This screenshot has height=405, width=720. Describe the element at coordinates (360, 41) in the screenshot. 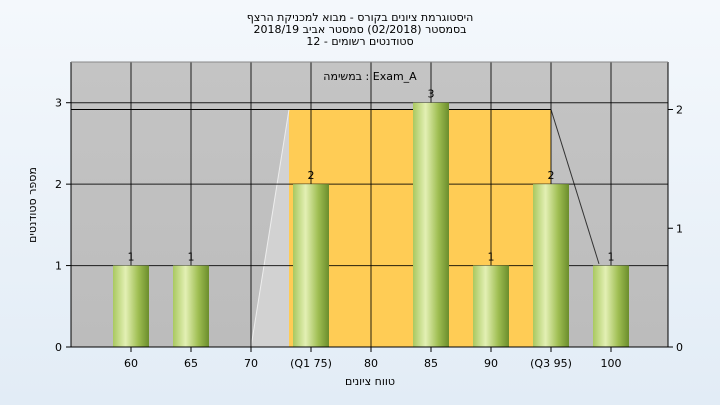

I see `chart-title-line-3: סטודנטים רשומים - 12` at that location.